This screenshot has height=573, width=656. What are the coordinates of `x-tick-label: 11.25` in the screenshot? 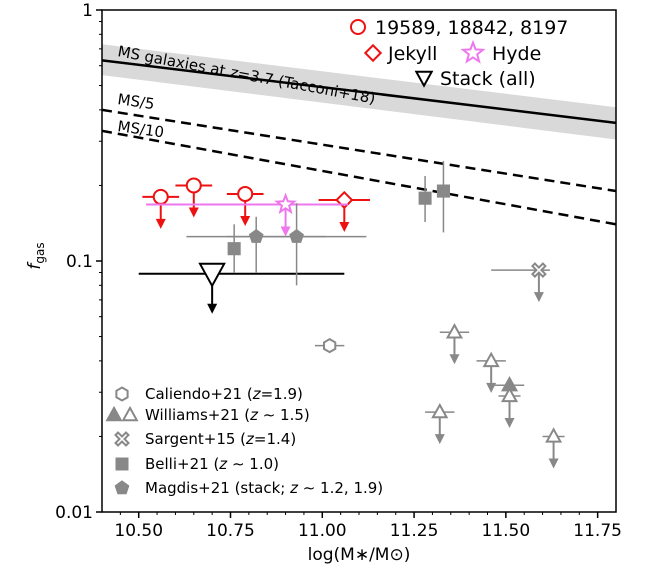 It's located at (414, 531).